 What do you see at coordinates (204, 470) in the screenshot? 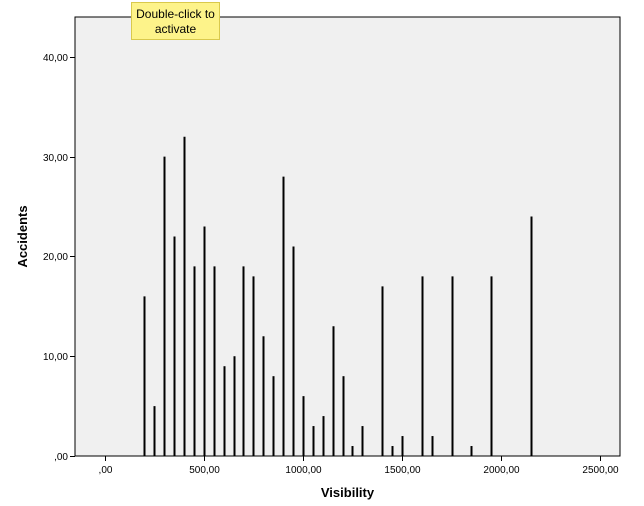
I see `x-tick-label: 500,00` at bounding box center [204, 470].